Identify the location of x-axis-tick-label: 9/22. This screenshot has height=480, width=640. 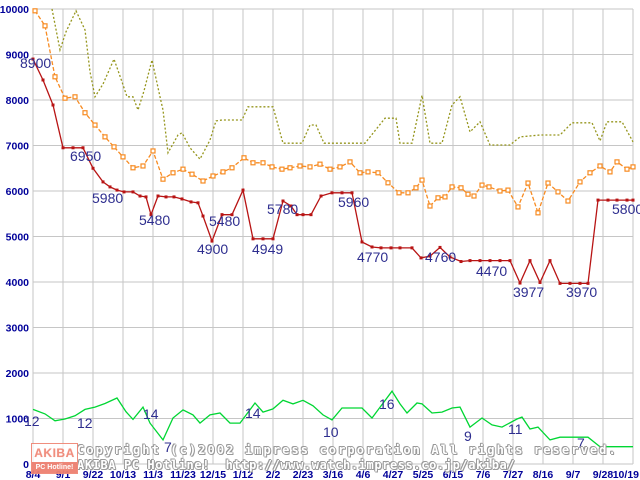
(93, 474).